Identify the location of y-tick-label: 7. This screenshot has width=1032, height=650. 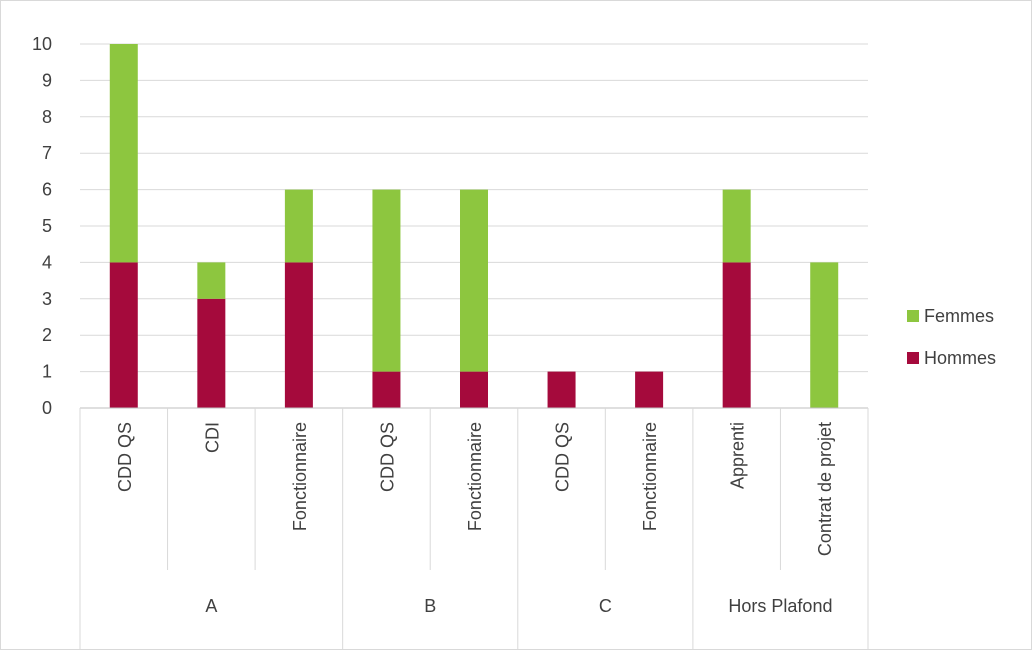
(47, 153).